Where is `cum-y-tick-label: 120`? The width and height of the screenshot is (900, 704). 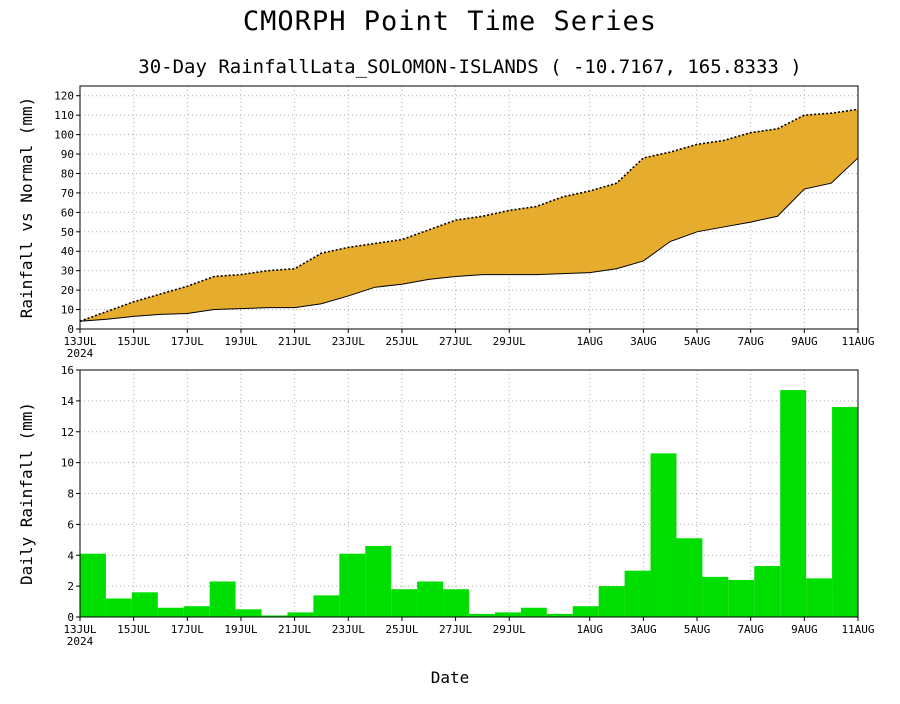
cum-y-tick-label: 120 is located at coordinates (64, 96).